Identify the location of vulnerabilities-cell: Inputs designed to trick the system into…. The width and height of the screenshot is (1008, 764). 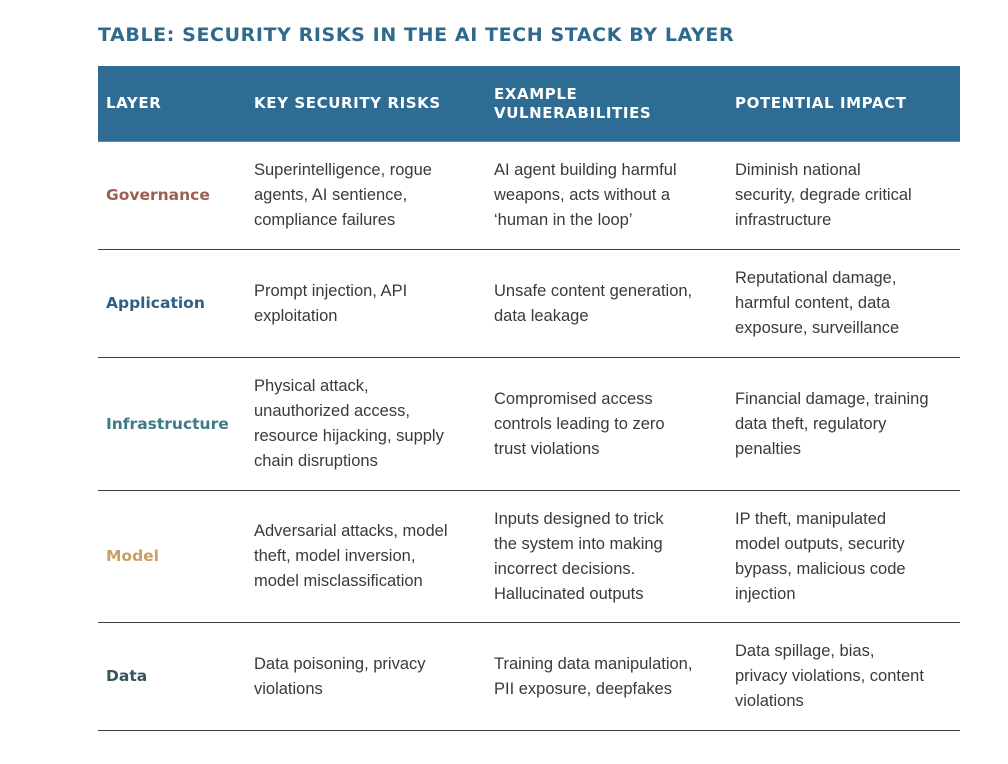
(579, 556).